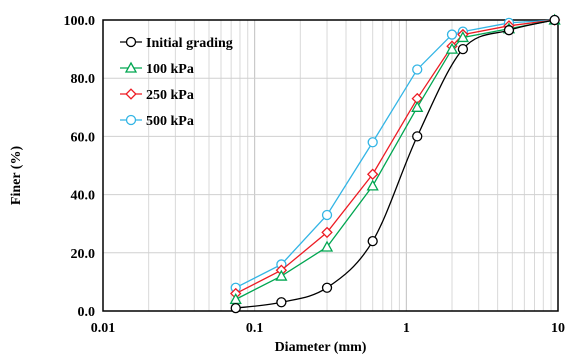 This screenshot has height=354, width=570. What do you see at coordinates (558, 328) in the screenshot?
I see `x-tick-label: 10` at bounding box center [558, 328].